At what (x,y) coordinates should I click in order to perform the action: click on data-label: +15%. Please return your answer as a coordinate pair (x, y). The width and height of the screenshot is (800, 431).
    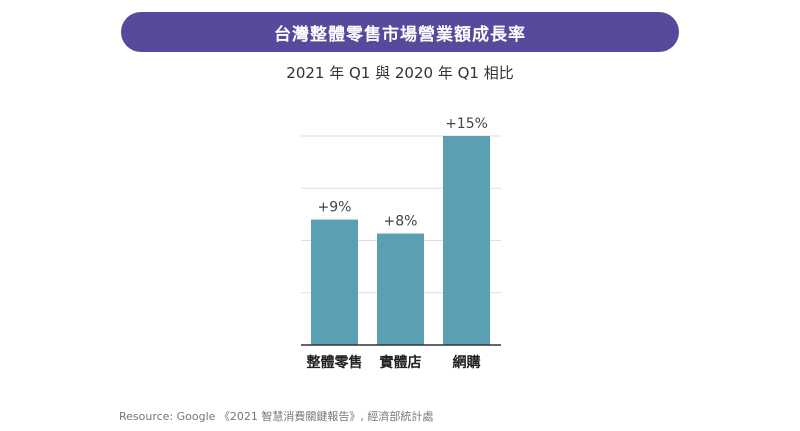
    Looking at the image, I should click on (466, 124).